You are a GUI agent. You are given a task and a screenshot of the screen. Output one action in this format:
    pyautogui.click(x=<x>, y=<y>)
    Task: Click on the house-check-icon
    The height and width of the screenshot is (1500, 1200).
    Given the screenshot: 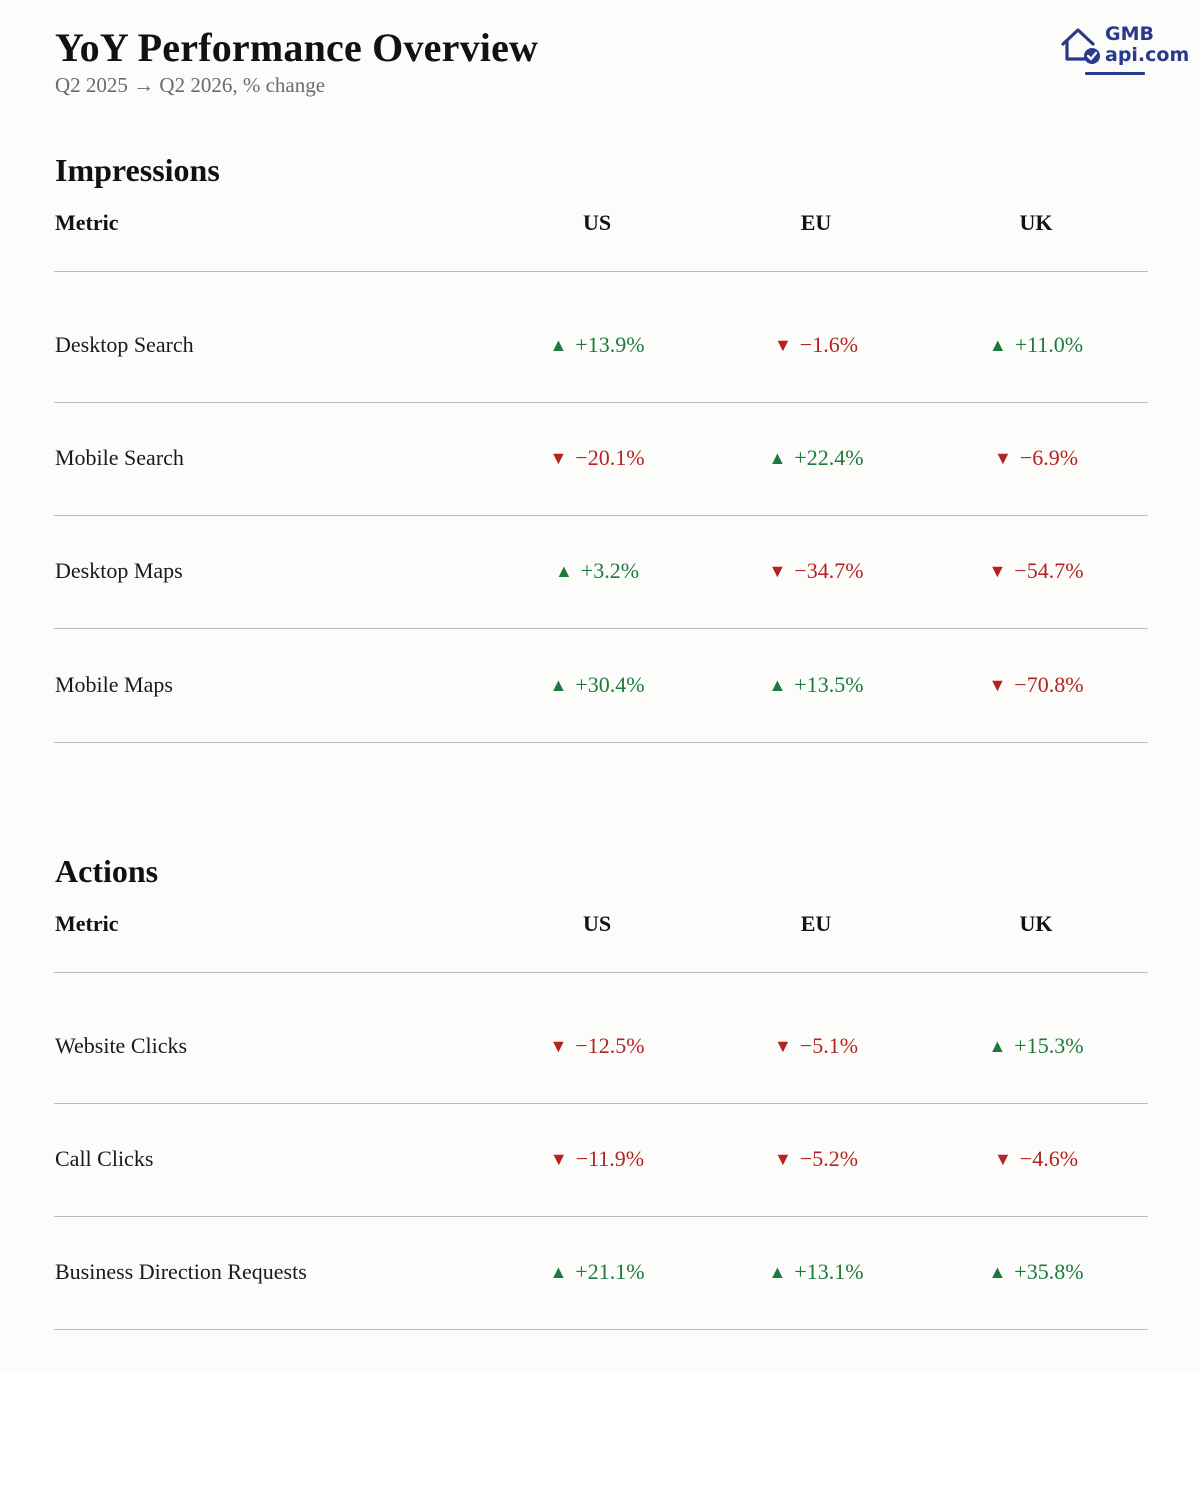 What is the action you would take?
    pyautogui.click(x=1080, y=46)
    